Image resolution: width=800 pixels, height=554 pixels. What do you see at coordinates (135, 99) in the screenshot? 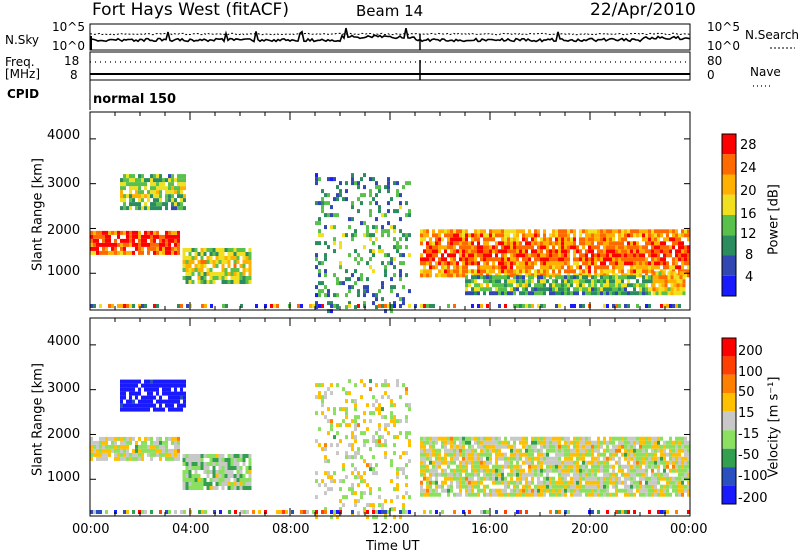
I see `cpid-value: normal 150` at bounding box center [135, 99].